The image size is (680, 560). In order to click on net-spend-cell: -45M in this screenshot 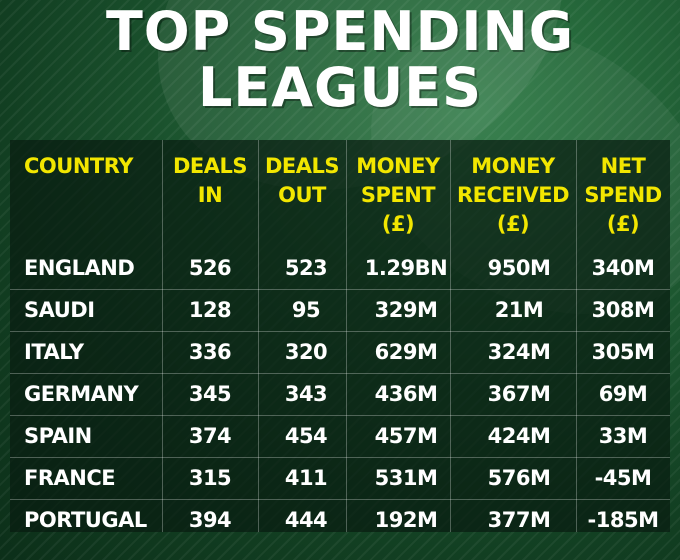, I will do `click(623, 478)`.